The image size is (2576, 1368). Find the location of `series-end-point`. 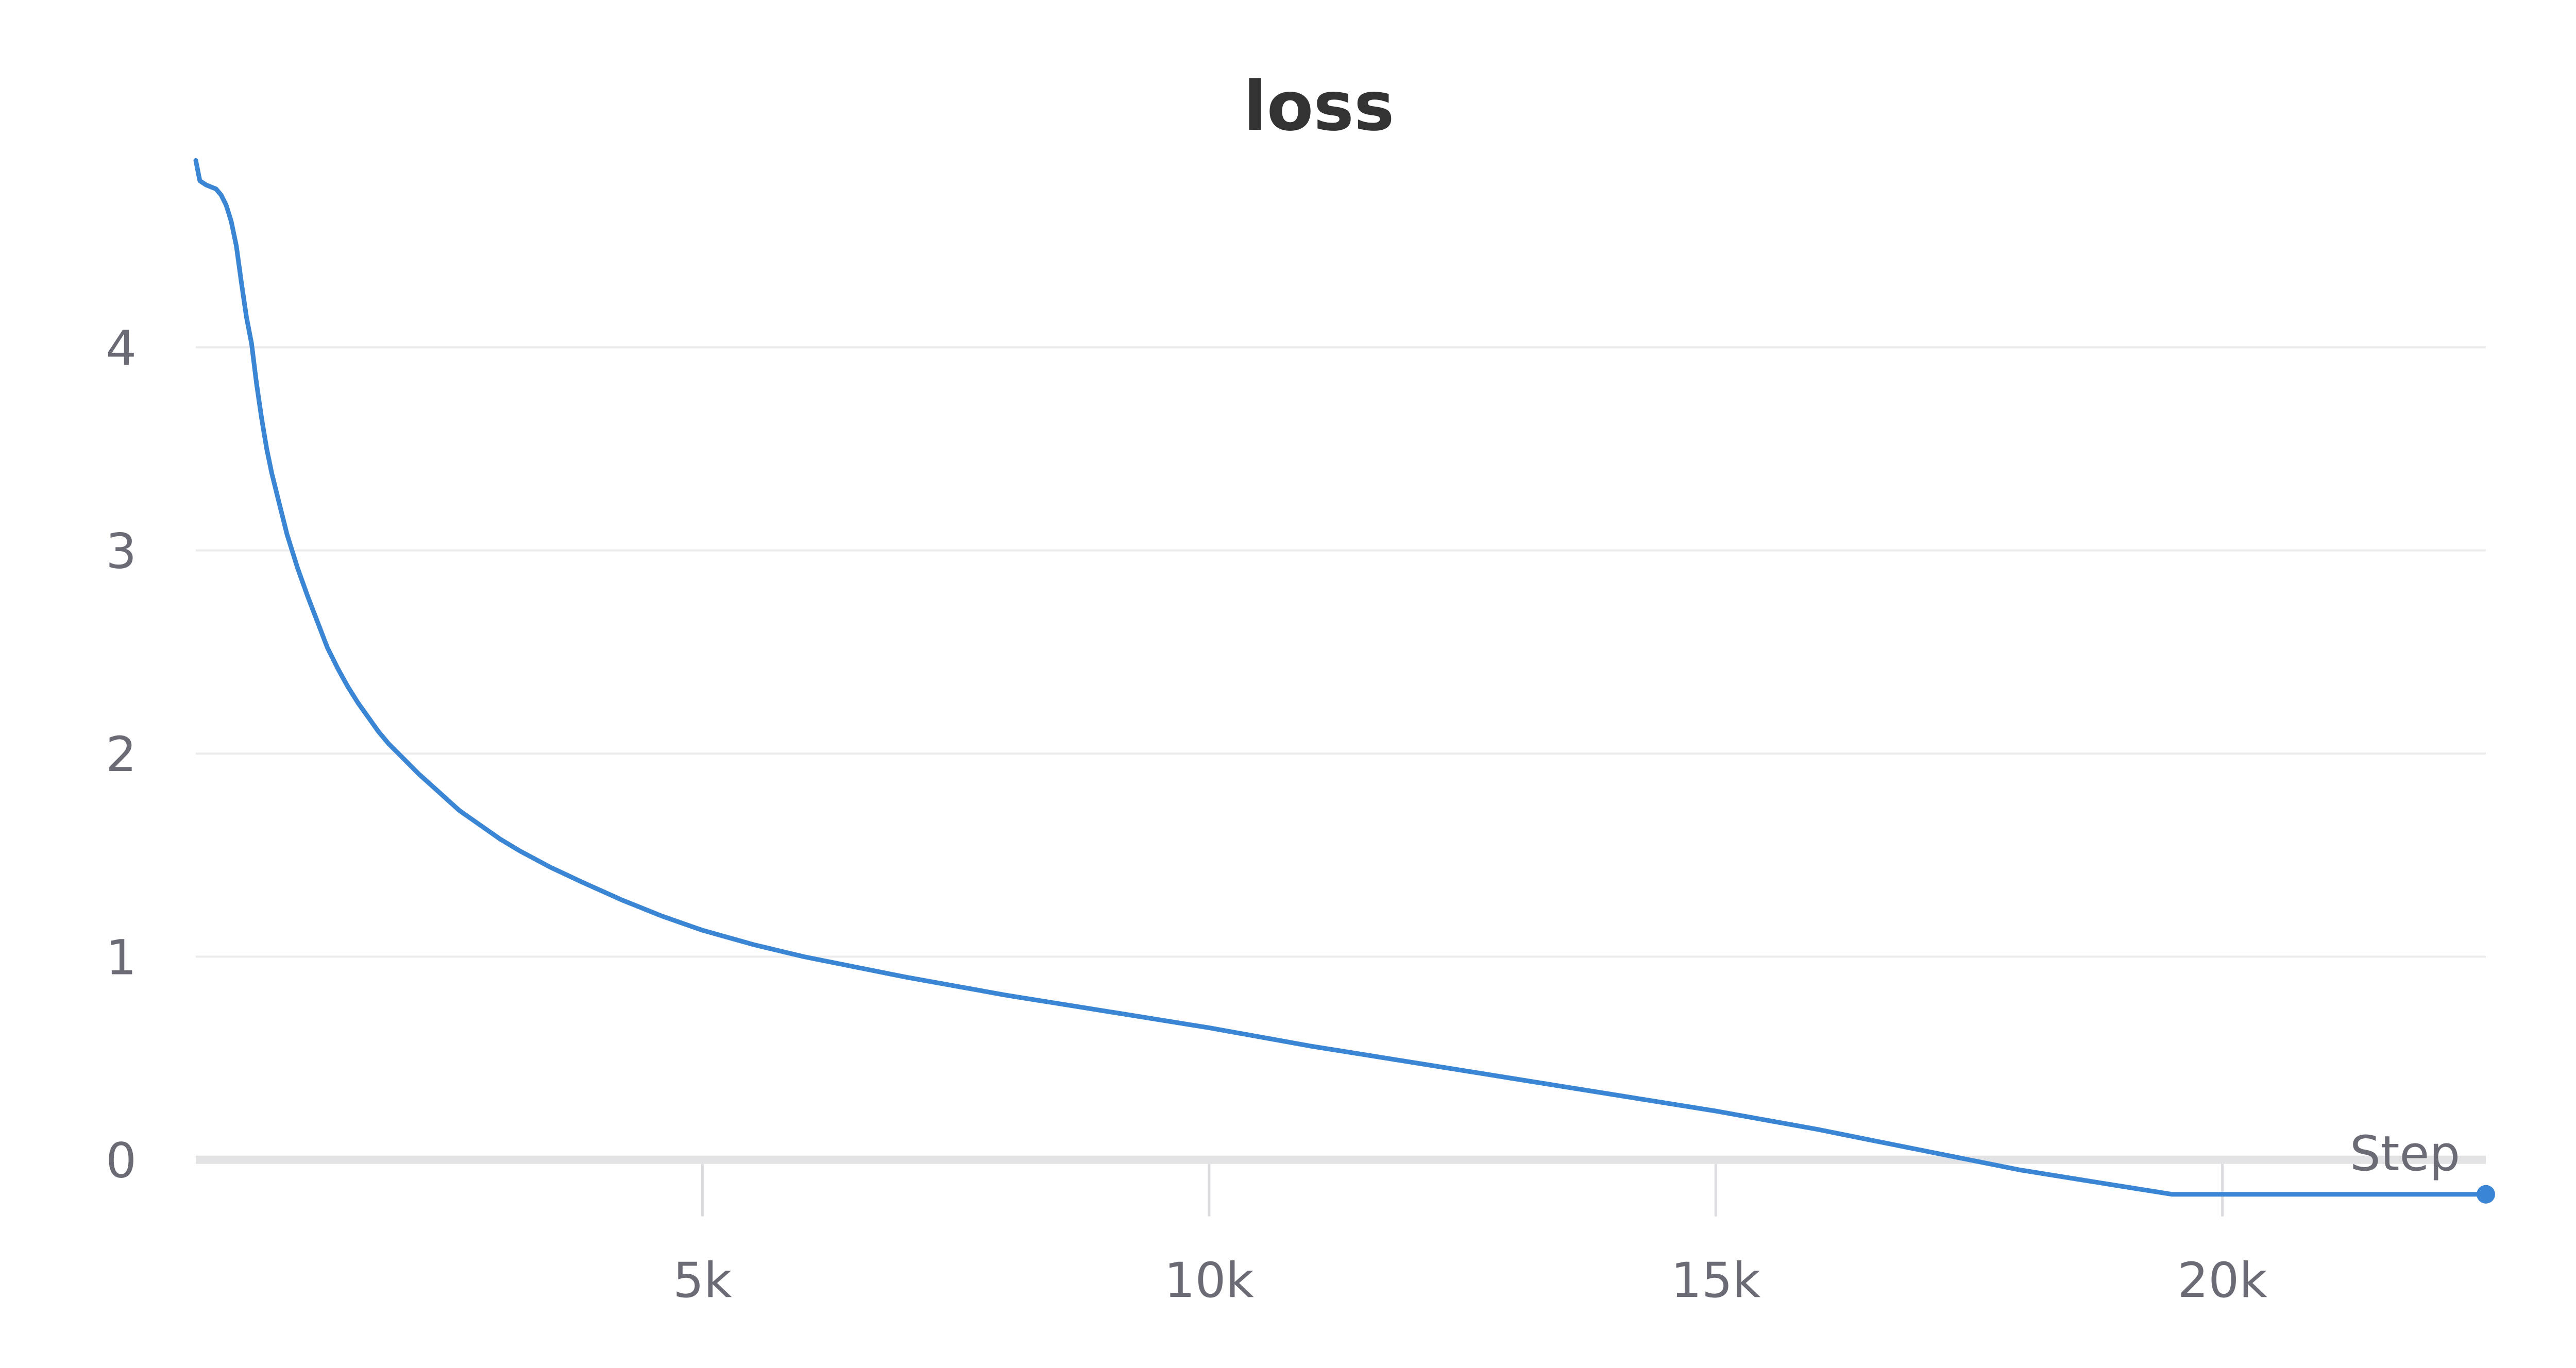

series-end-point is located at coordinates (2486, 1194).